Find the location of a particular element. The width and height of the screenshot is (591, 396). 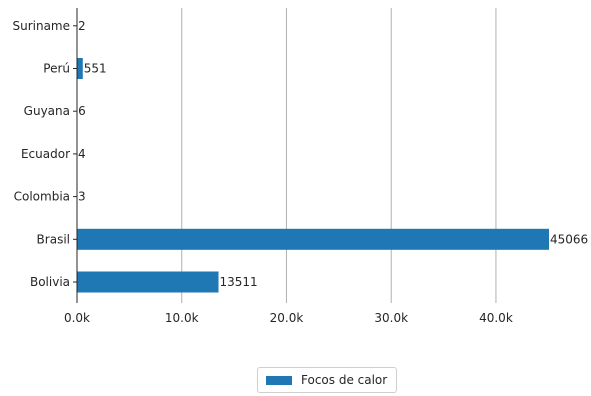

data-label: 2 is located at coordinates (82, 26).